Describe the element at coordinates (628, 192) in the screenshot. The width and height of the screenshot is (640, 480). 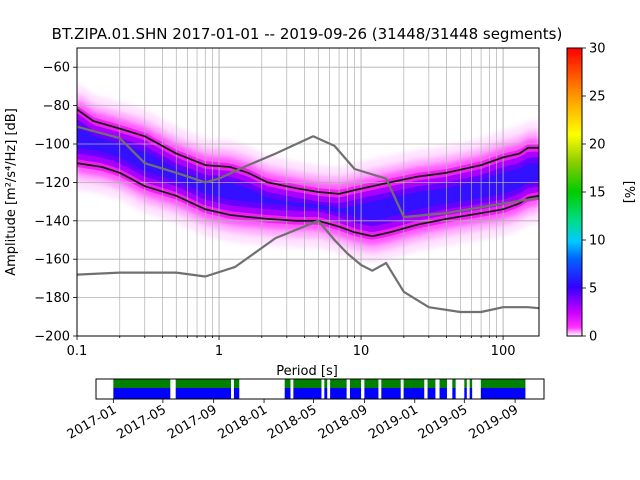
I see `colorbar-label: [%]` at that location.